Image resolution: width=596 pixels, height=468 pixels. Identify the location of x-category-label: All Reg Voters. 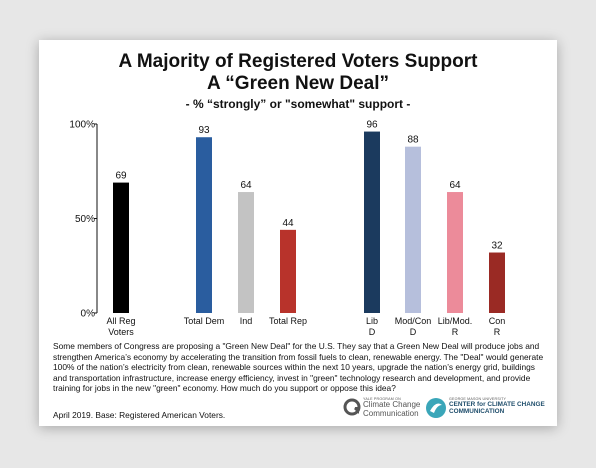
(120, 326).